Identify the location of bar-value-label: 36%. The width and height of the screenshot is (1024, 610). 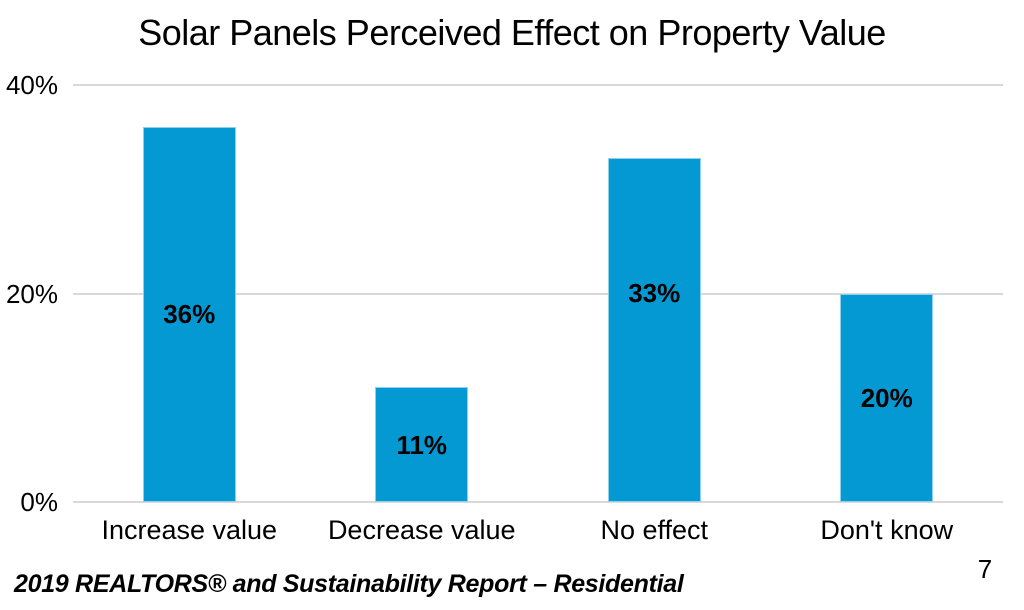
(189, 314).